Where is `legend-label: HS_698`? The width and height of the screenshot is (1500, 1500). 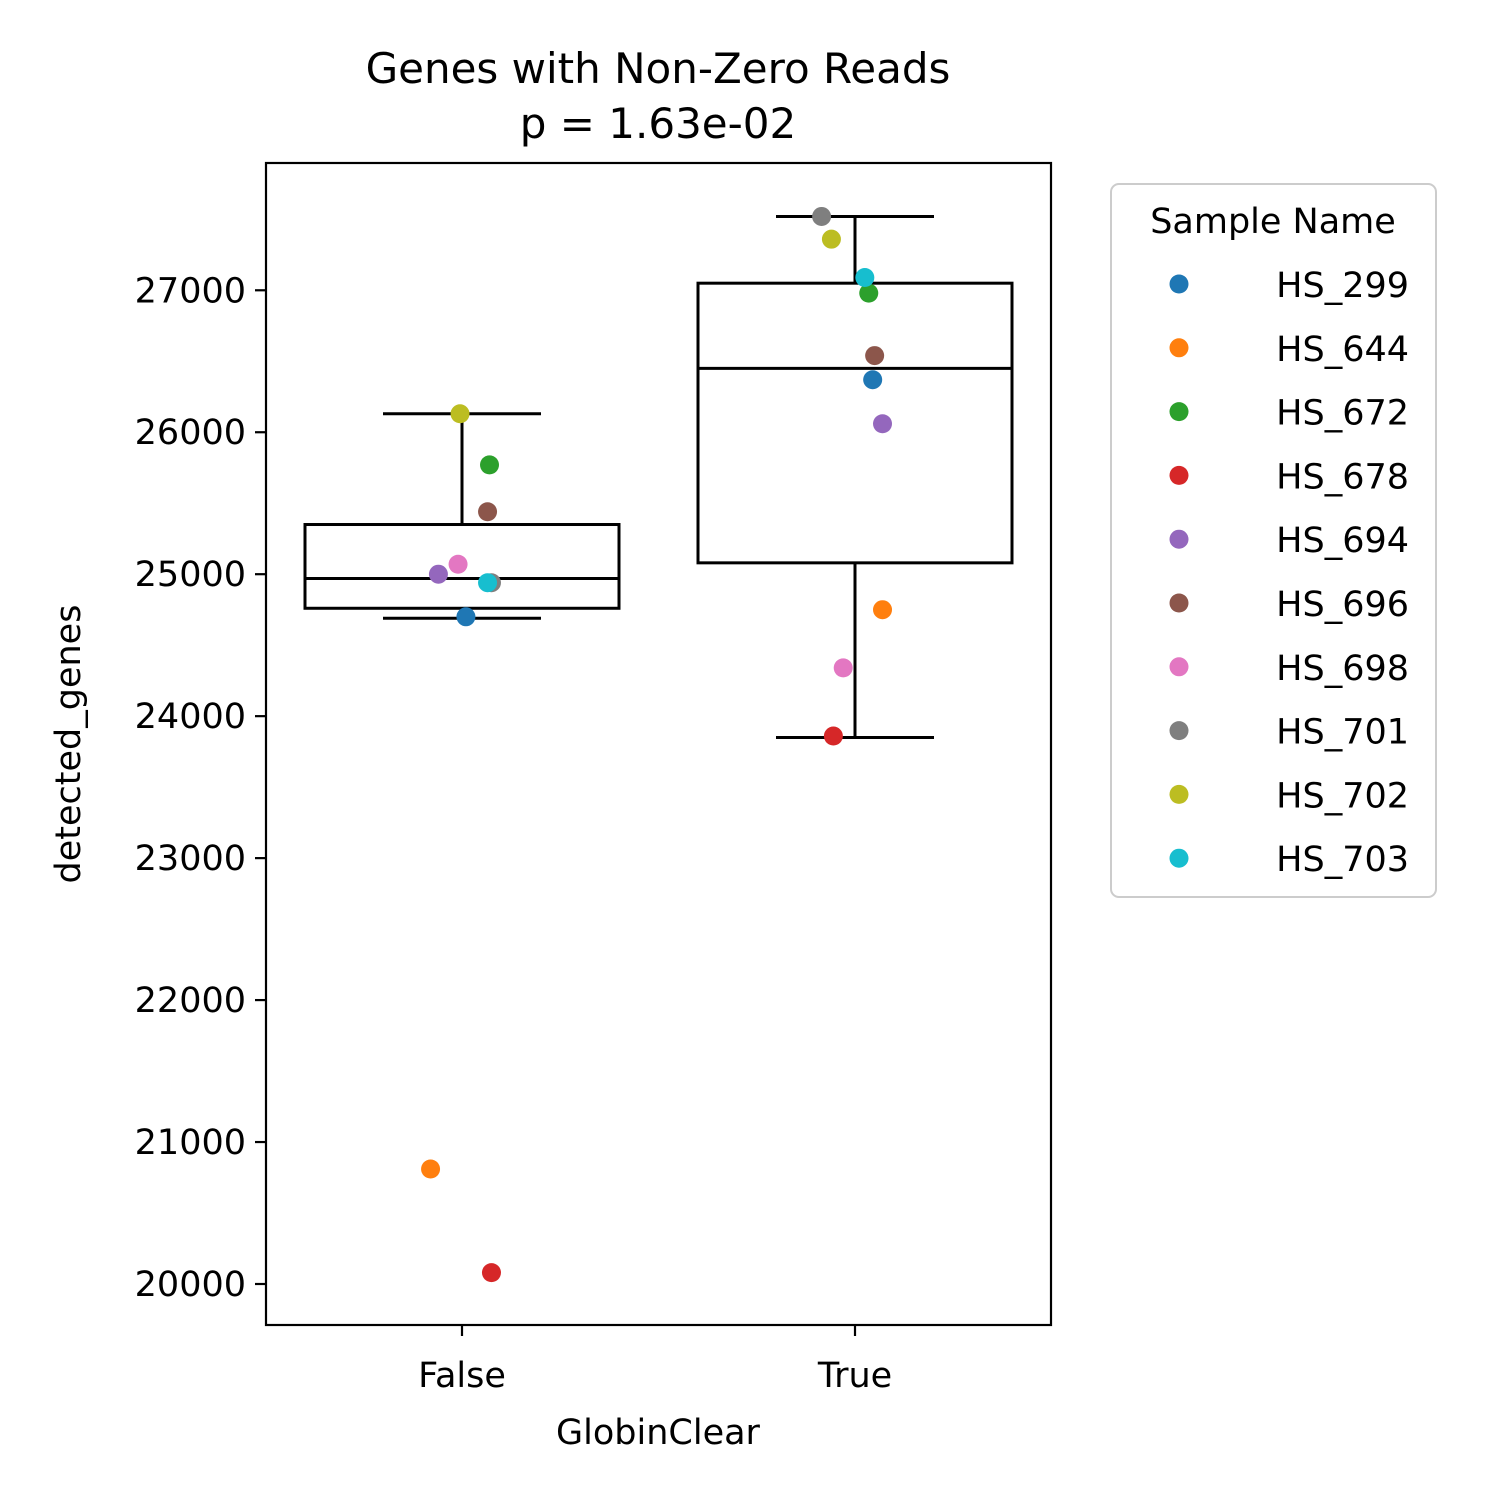 legend-label: HS_698 is located at coordinates (1342, 669).